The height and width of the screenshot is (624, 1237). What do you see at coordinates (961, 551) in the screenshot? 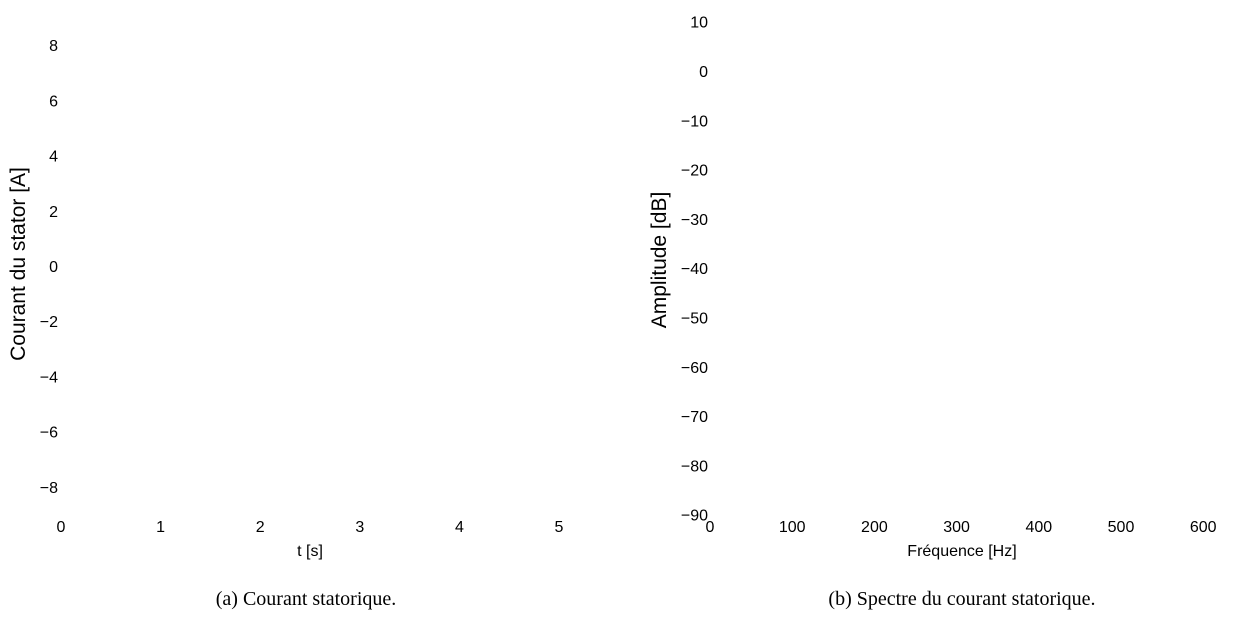
I see `x-axis-label: Fréquence [Hz]` at bounding box center [961, 551].